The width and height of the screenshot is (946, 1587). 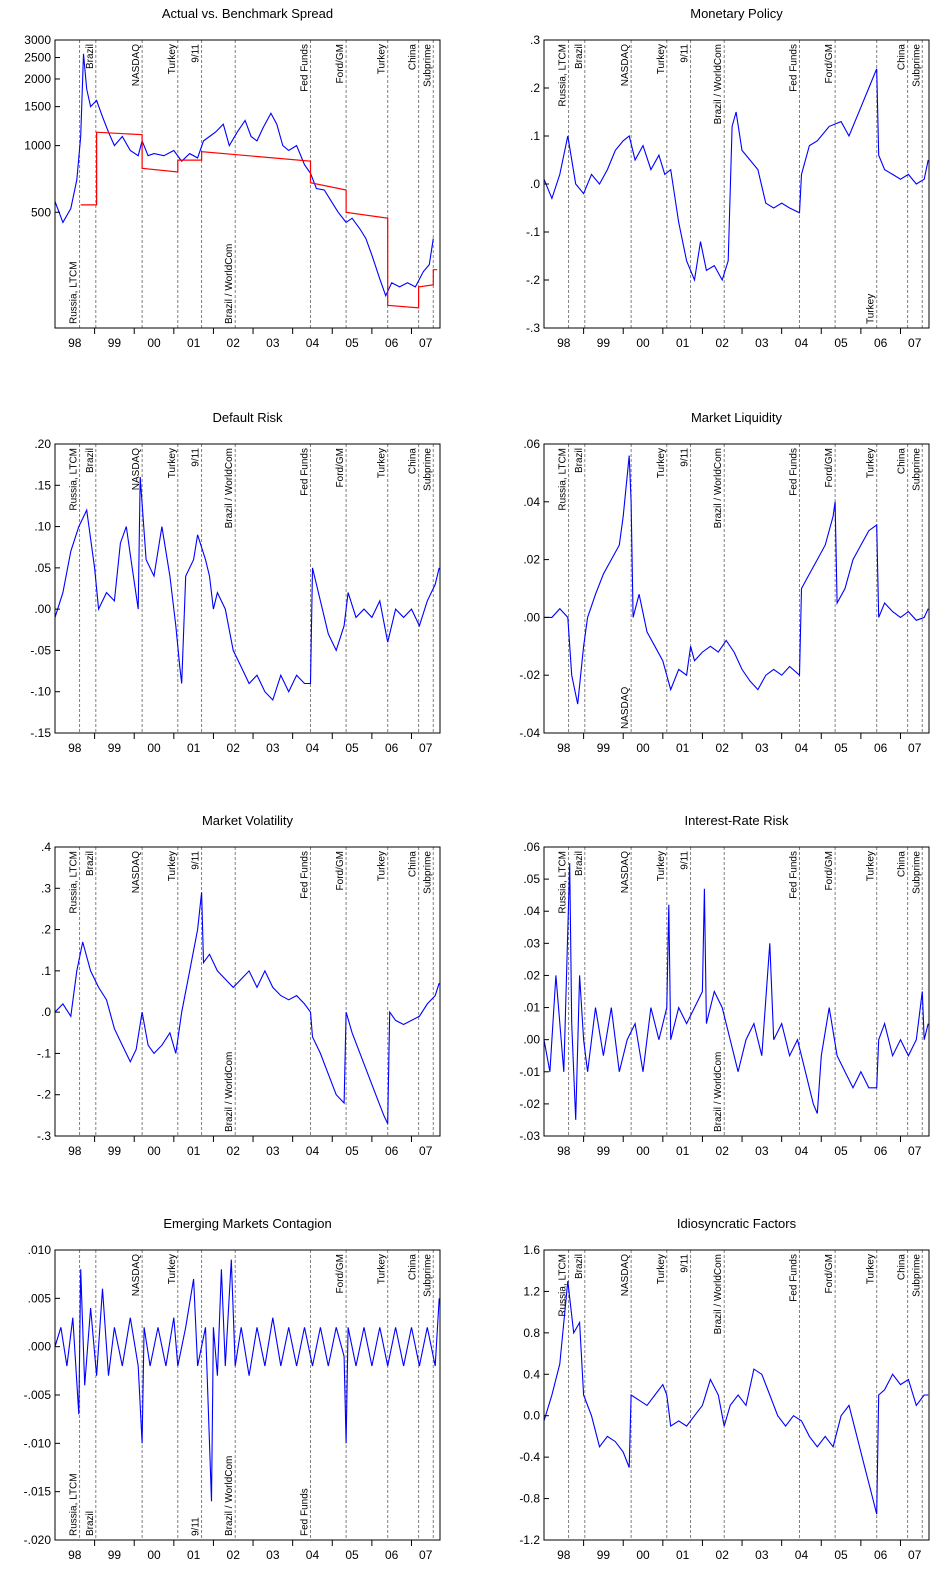 What do you see at coordinates (38, 1540) in the screenshot?
I see `y-tick-label: -.020` at bounding box center [38, 1540].